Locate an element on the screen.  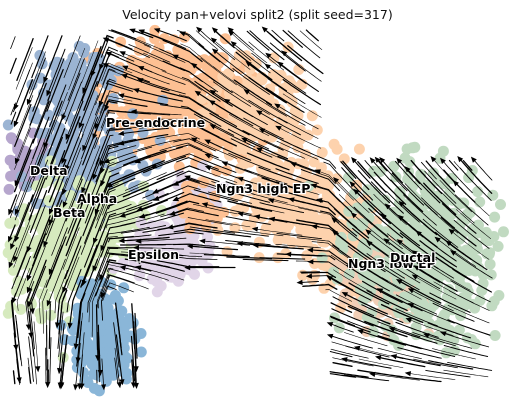
cluster-label-epsilon: Epsilon is located at coordinates (153, 254).